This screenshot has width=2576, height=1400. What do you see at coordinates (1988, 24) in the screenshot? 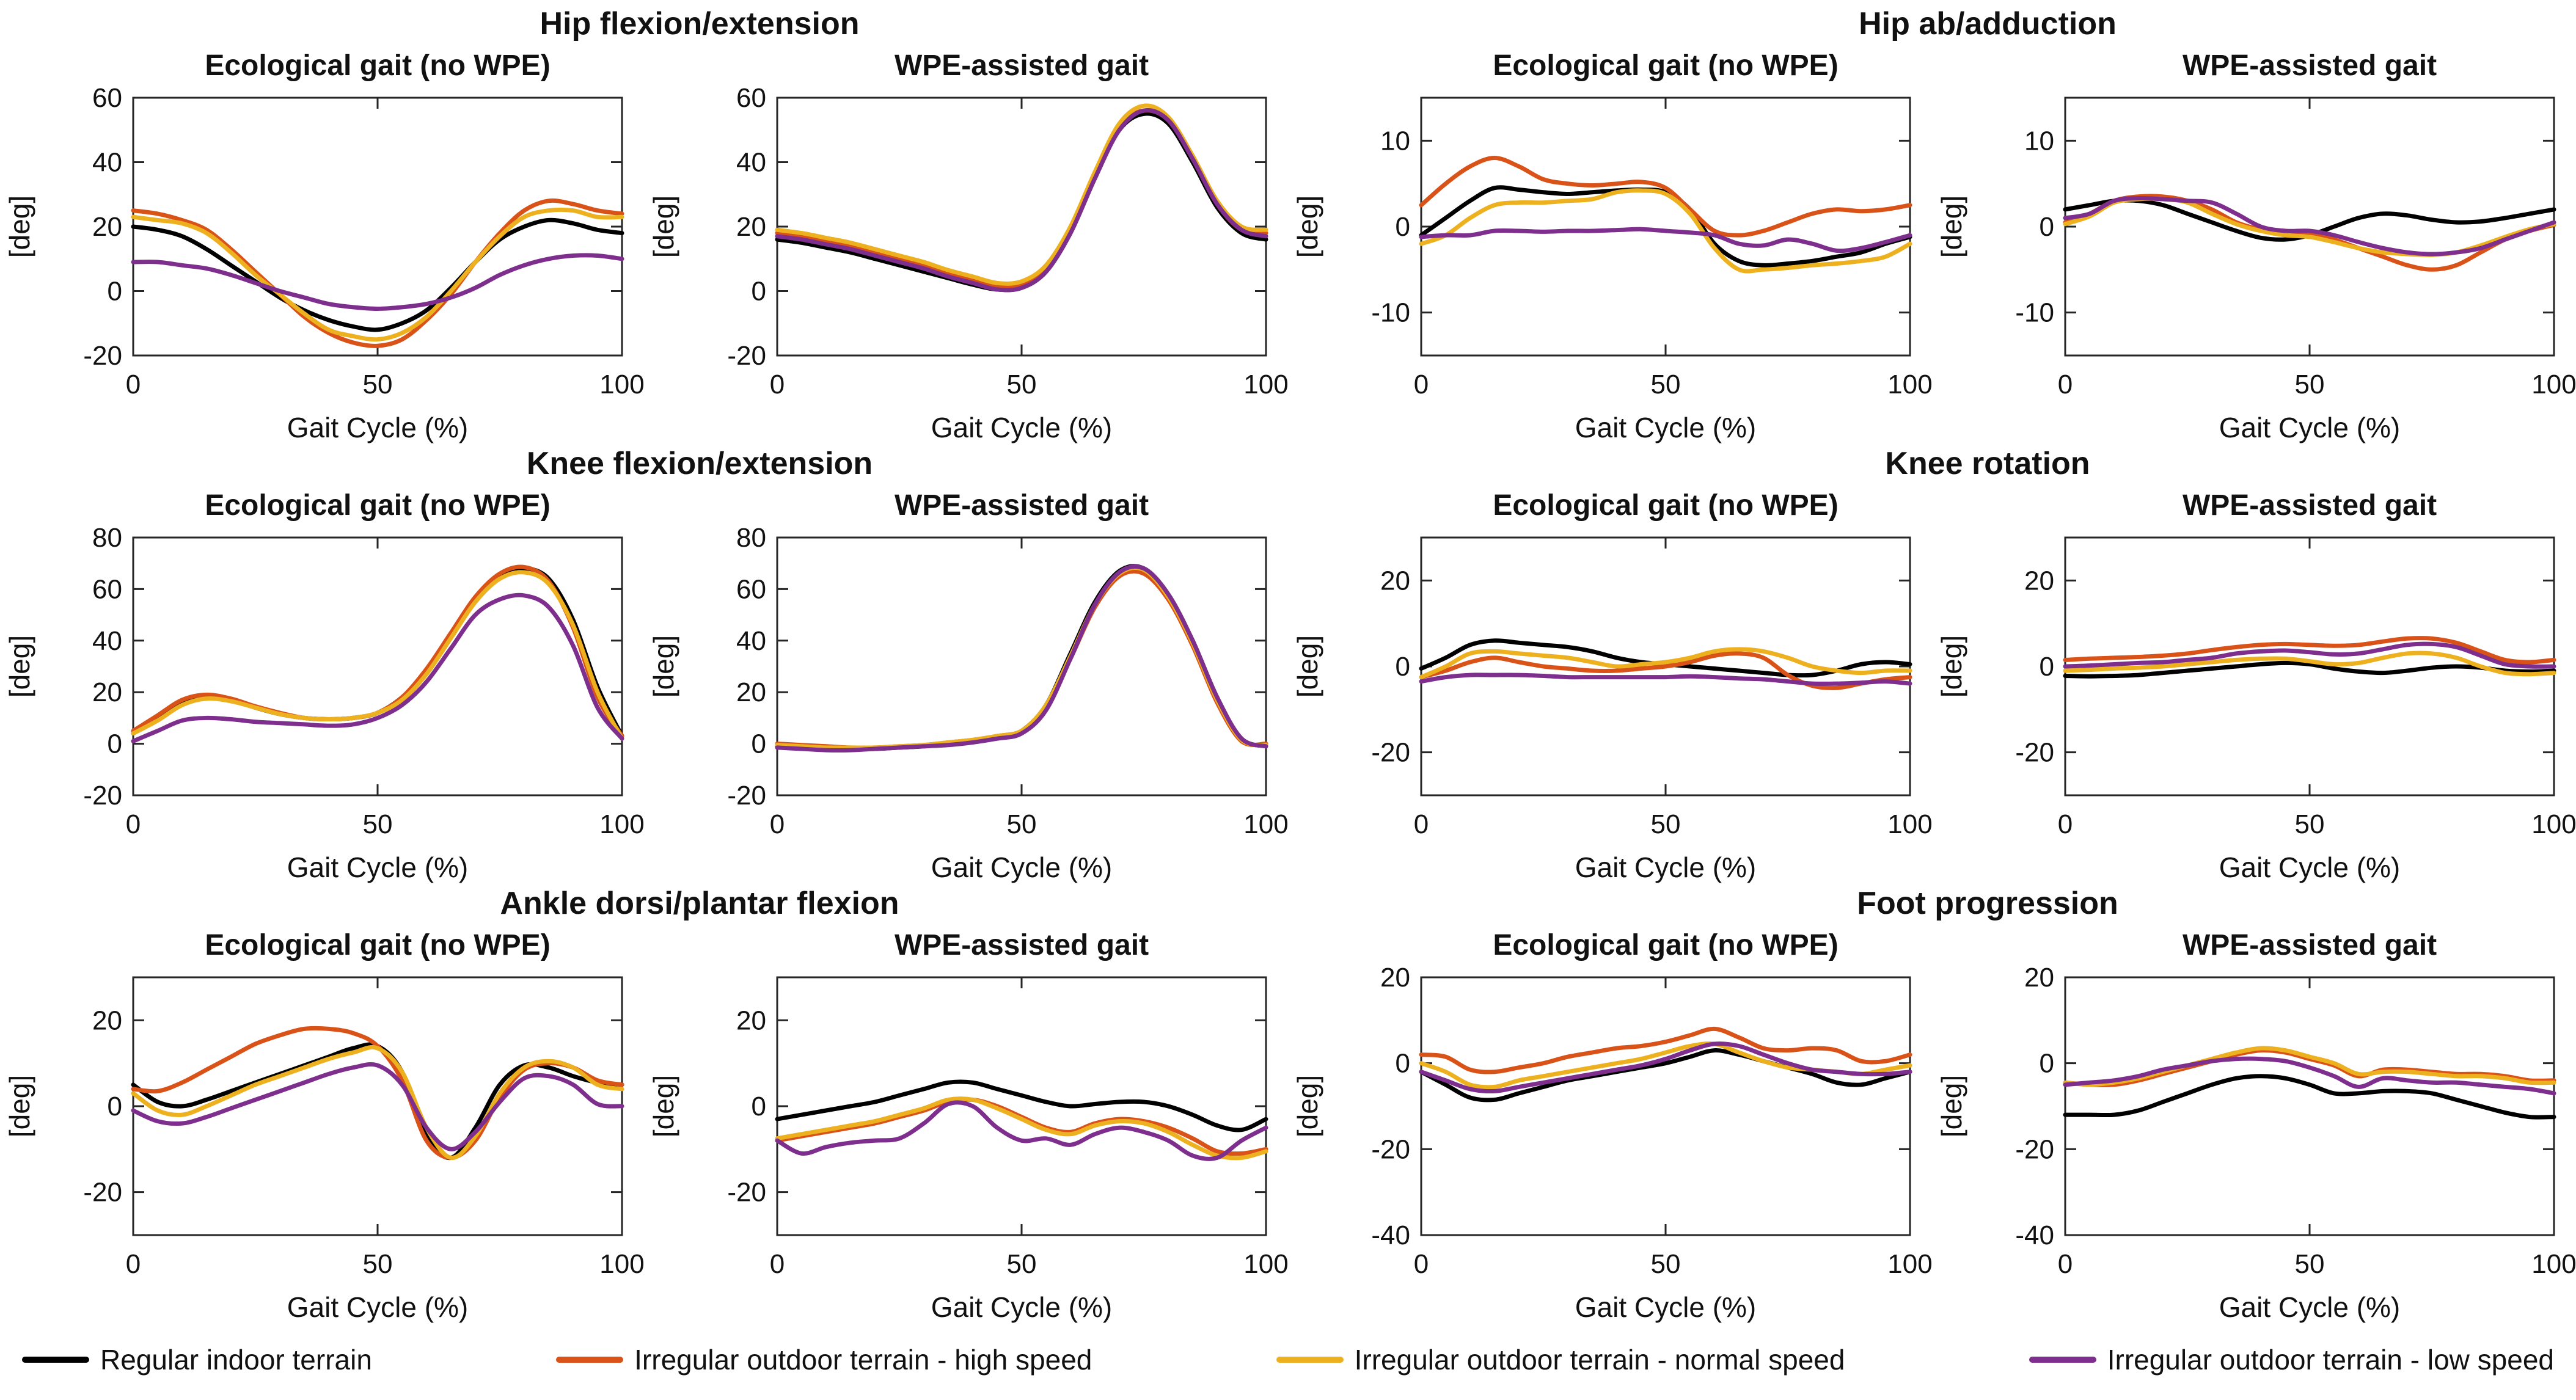
I see `group-title-hip-abadduction: Hip ab/adduction` at bounding box center [1988, 24].